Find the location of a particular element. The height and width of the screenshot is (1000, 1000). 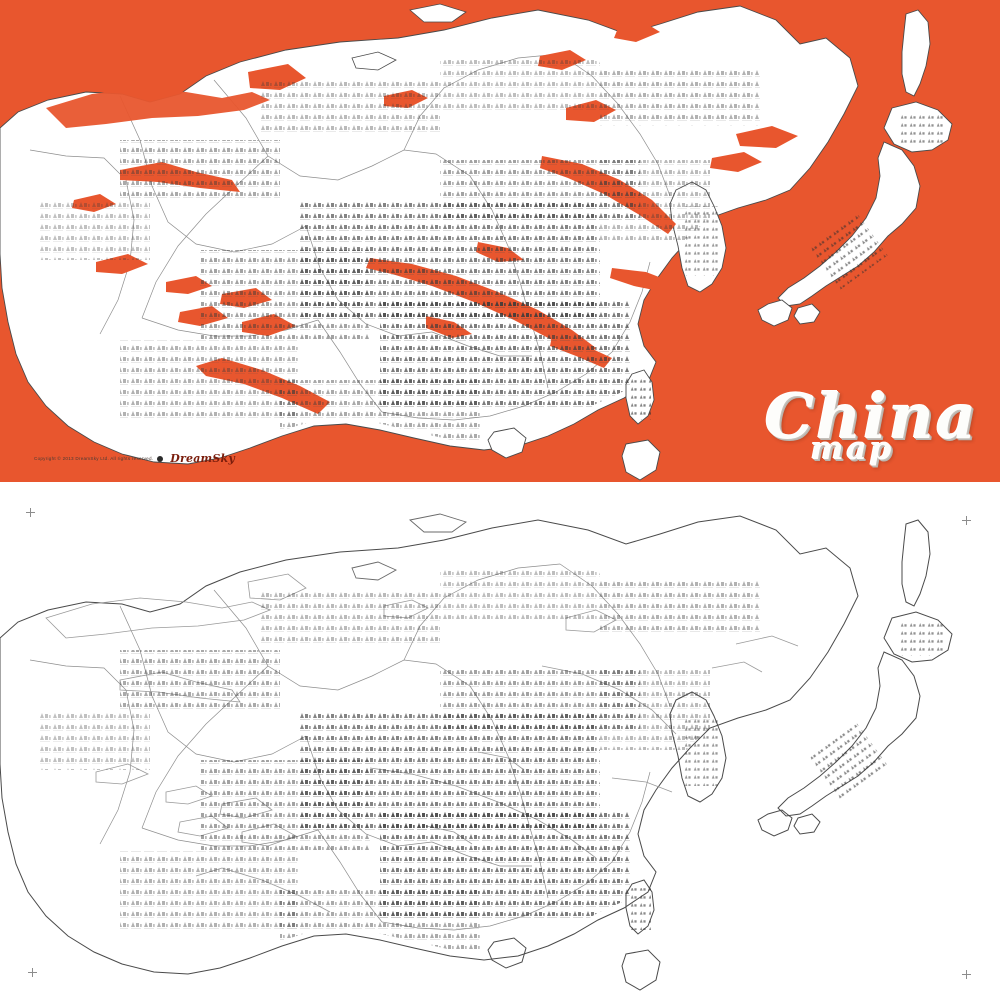

sakhalin-island-outline is located at coordinates (916, 563).